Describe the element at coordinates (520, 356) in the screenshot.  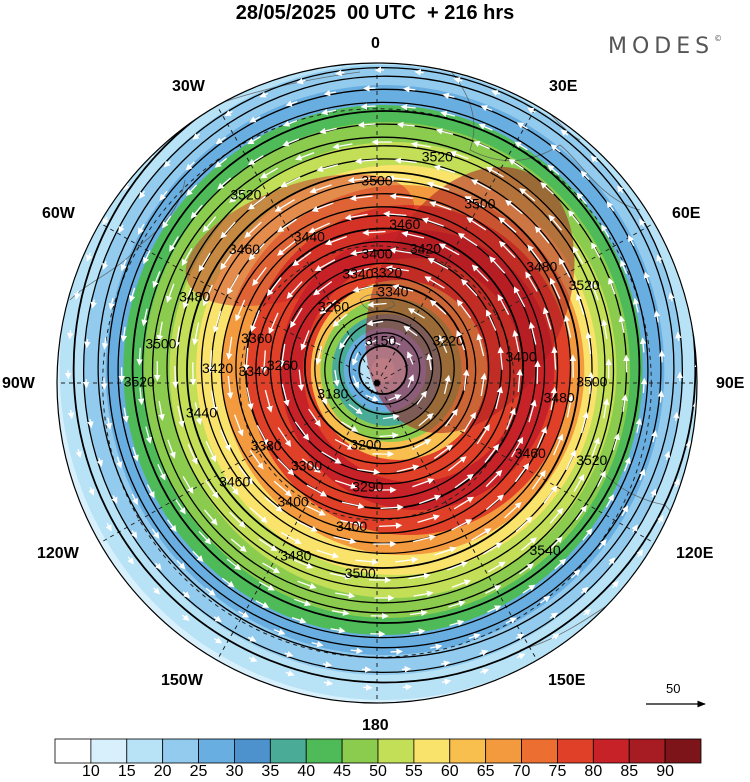
I see `contour-label: 3400` at that location.